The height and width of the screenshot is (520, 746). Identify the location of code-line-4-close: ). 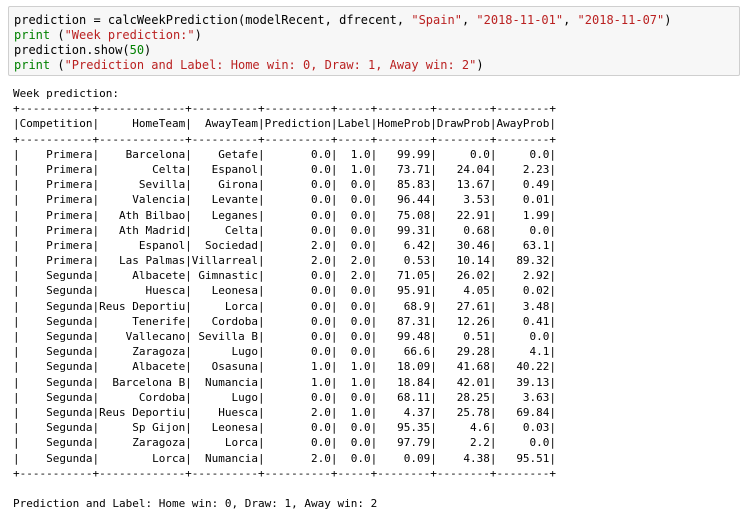
(480, 65).